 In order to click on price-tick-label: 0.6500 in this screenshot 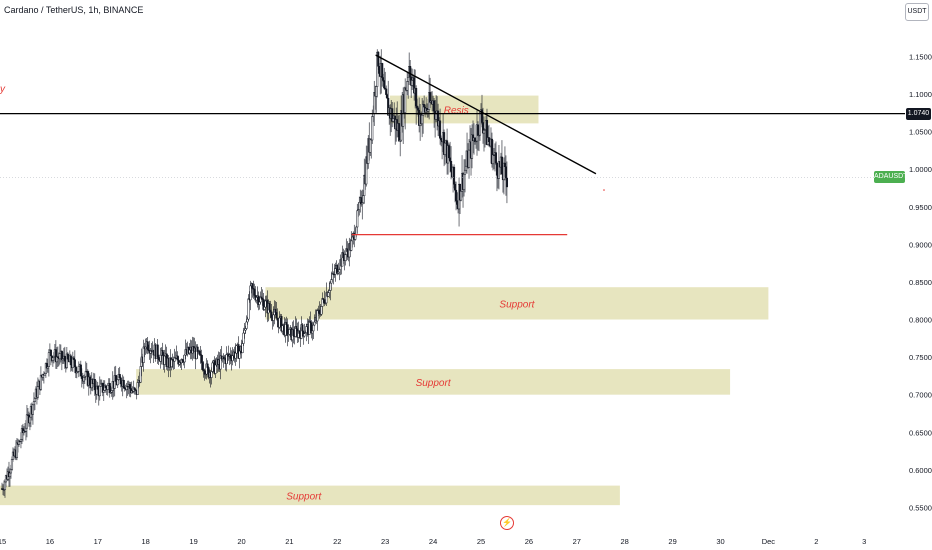, I will do `click(920, 432)`.